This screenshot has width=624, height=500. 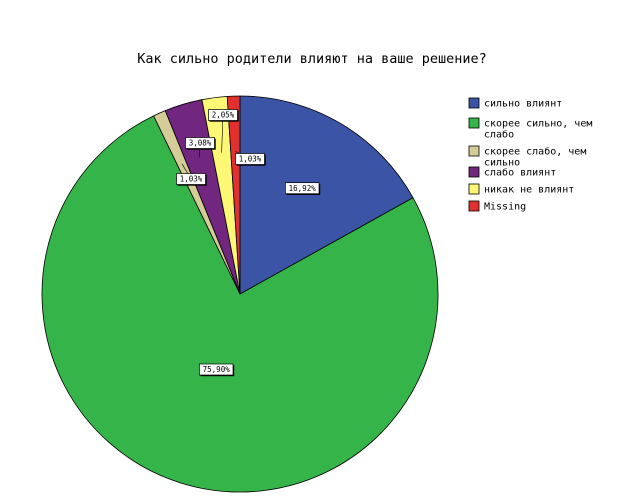 I want to click on data-label-text: 75,90%, so click(x=217, y=369).